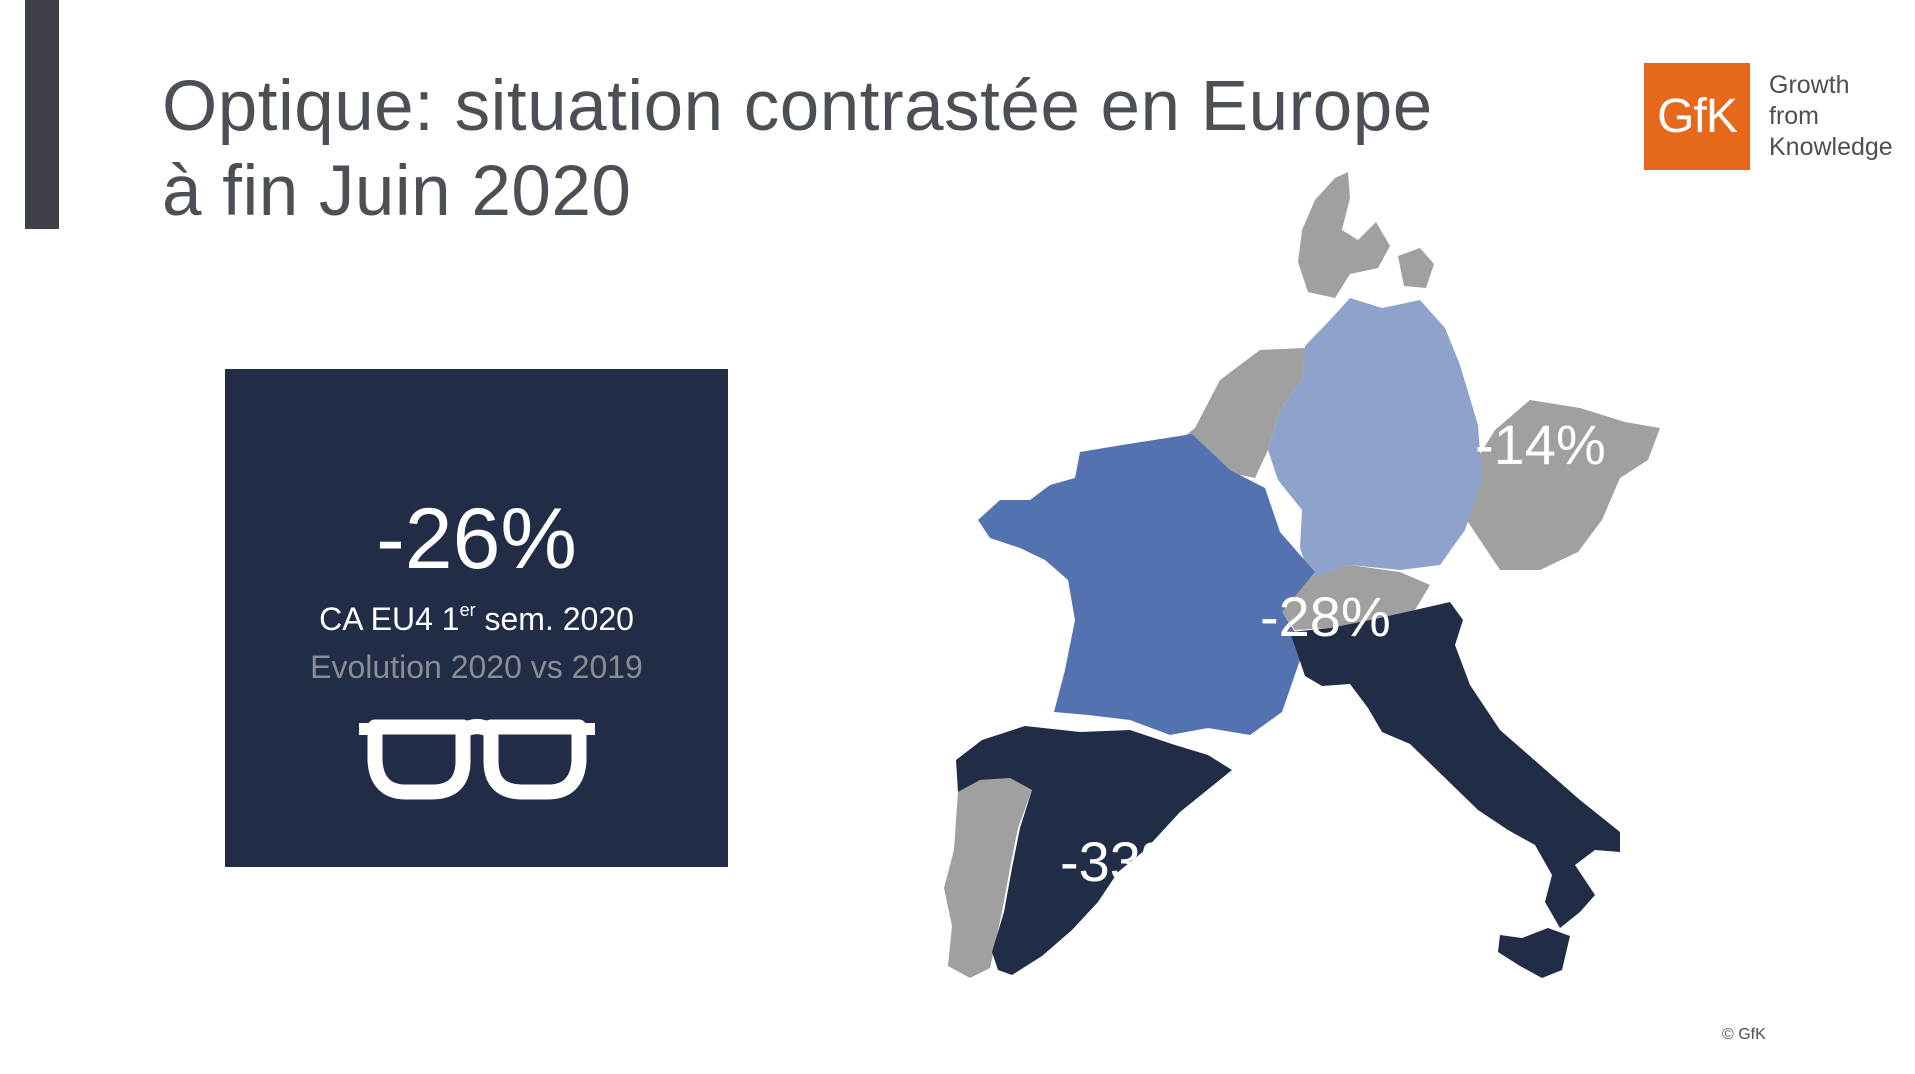  I want to click on page-title-line-2: à fin Juin 2020, so click(397, 191).